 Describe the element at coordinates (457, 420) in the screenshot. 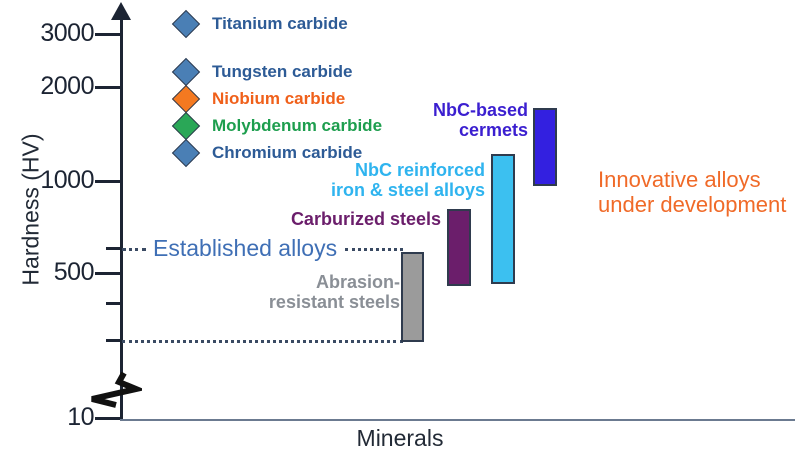

I see `x-axis-line` at that location.